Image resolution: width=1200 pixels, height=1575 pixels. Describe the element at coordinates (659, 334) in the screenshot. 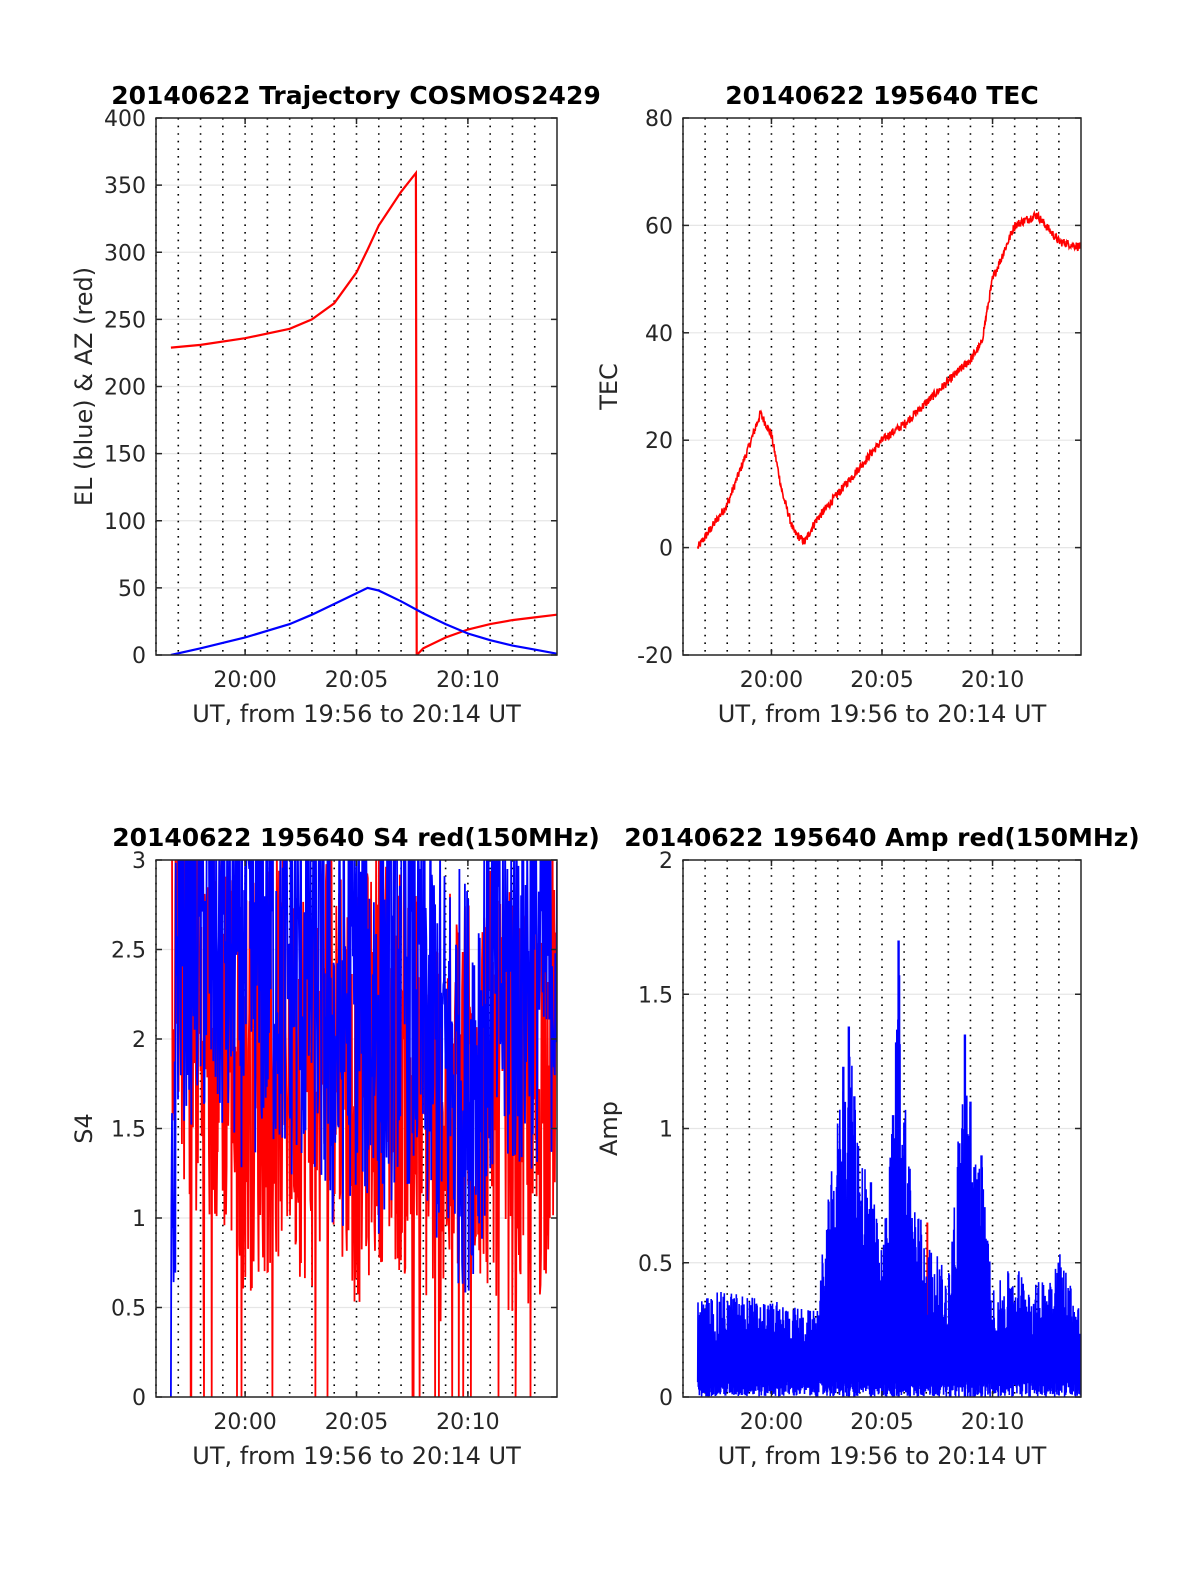

I see `y-tick-label: 40` at that location.